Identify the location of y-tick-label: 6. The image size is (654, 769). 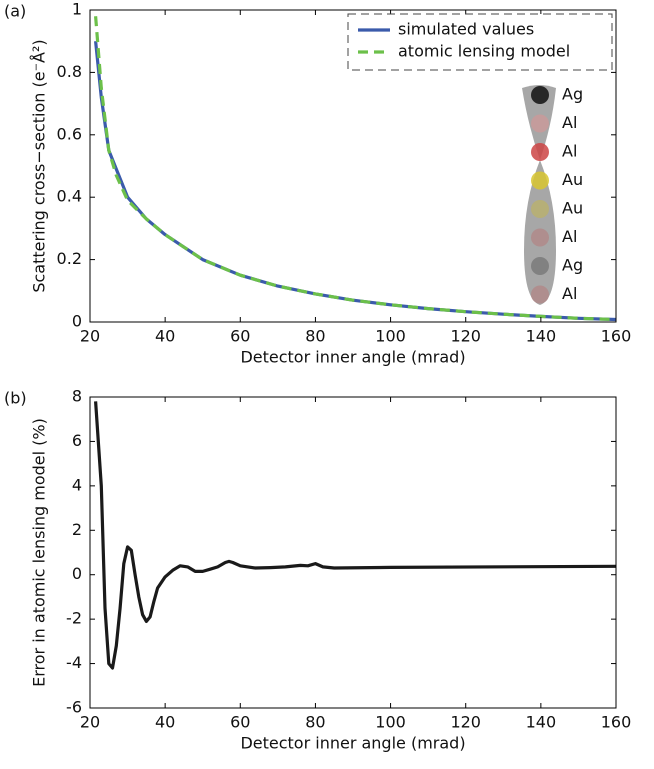
(77, 440).